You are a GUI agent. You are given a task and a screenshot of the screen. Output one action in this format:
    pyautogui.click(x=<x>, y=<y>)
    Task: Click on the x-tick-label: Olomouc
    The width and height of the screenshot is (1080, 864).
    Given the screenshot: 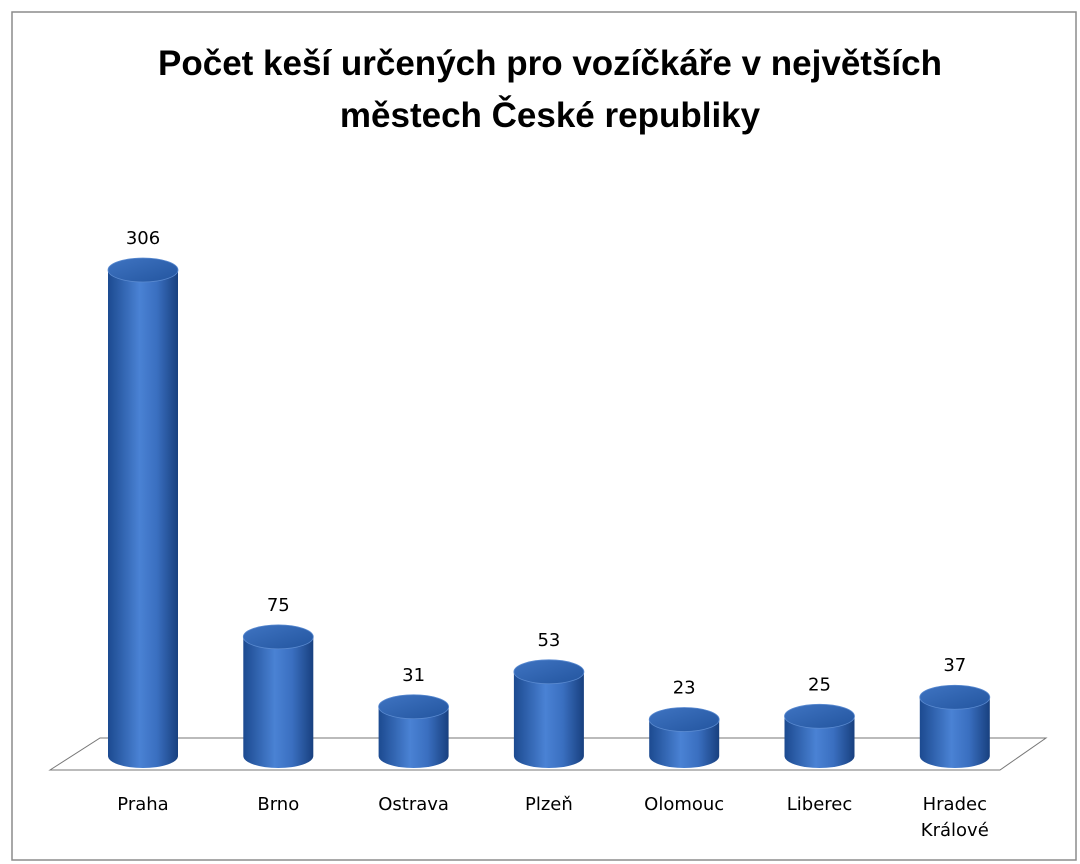 What is the action you would take?
    pyautogui.click(x=684, y=804)
    